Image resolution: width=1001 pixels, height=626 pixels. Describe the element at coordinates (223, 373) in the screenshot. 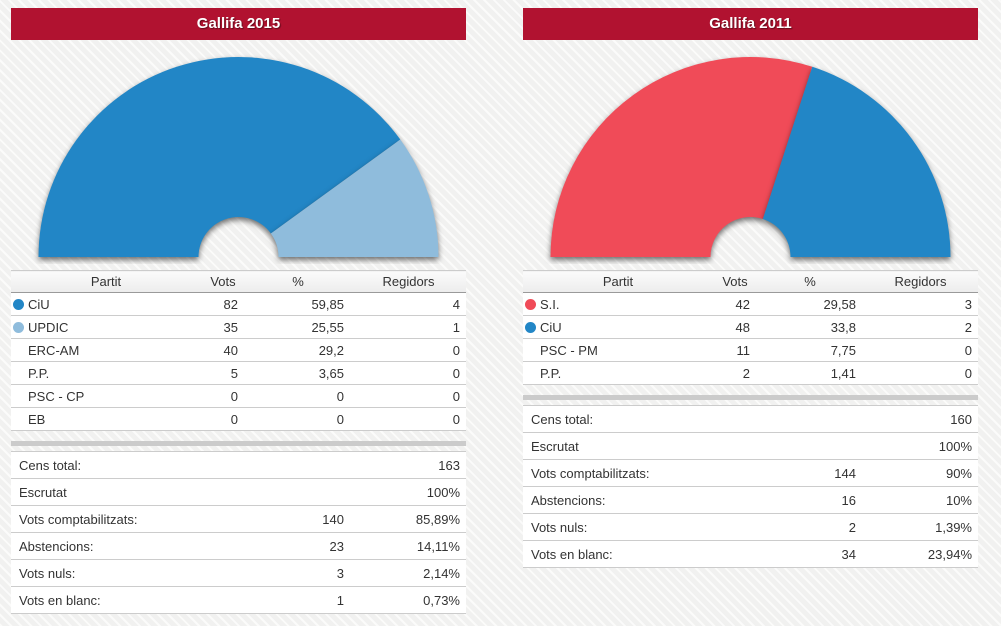

I see `party-votes: 5` at that location.